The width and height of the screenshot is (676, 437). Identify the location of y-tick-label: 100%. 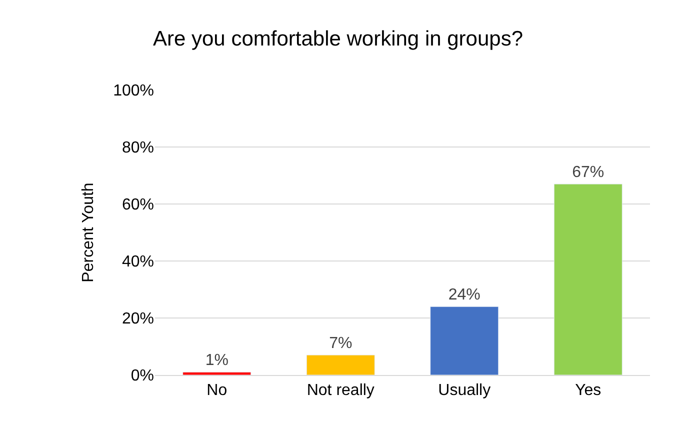
(133, 91).